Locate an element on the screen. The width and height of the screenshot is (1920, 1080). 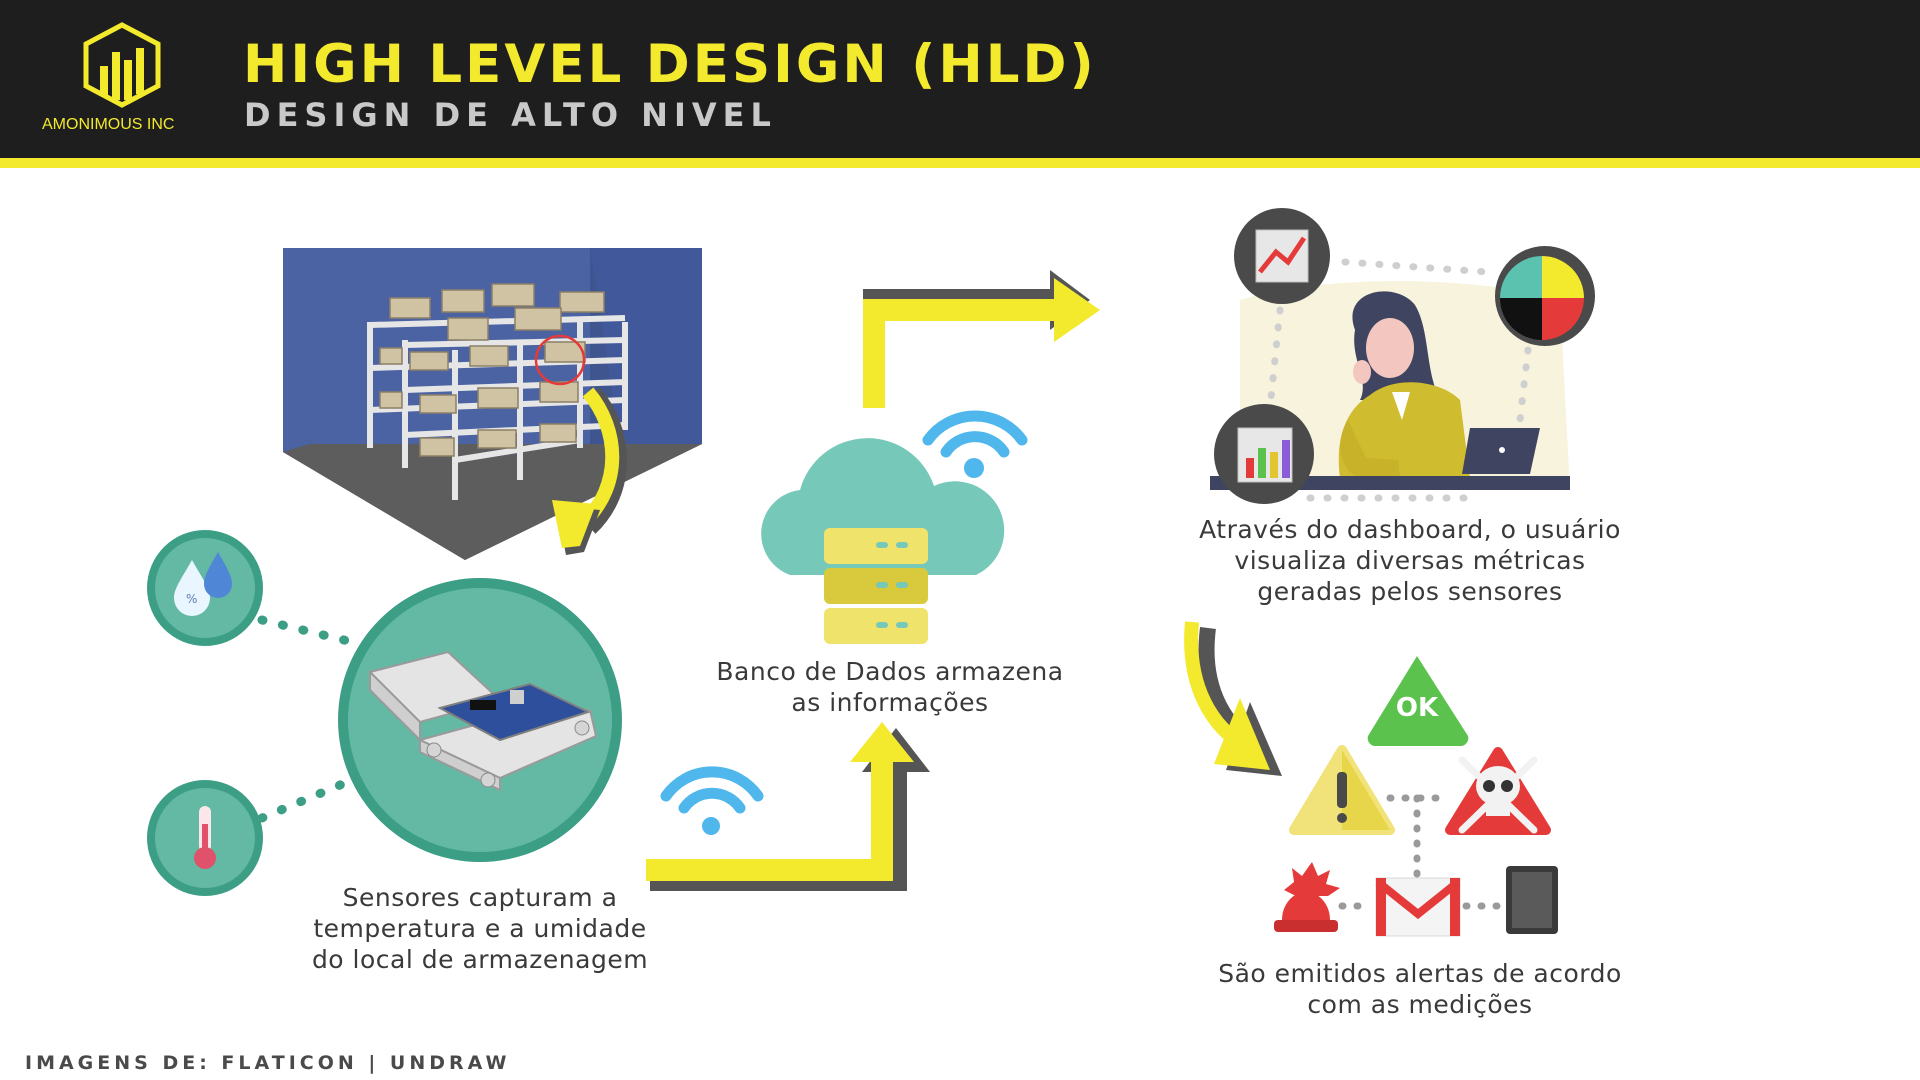
danger-skull-icon is located at coordinates (1498, 791).